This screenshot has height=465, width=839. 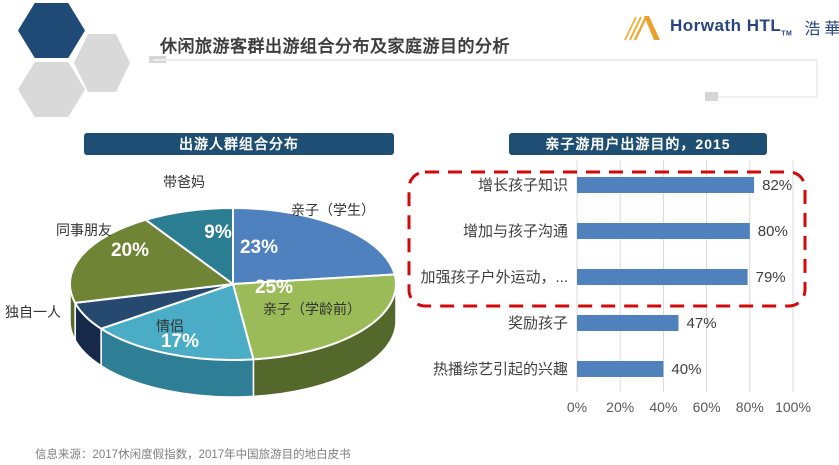 What do you see at coordinates (821, 29) in the screenshot?
I see `logo-chinese-name: 浩華` at bounding box center [821, 29].